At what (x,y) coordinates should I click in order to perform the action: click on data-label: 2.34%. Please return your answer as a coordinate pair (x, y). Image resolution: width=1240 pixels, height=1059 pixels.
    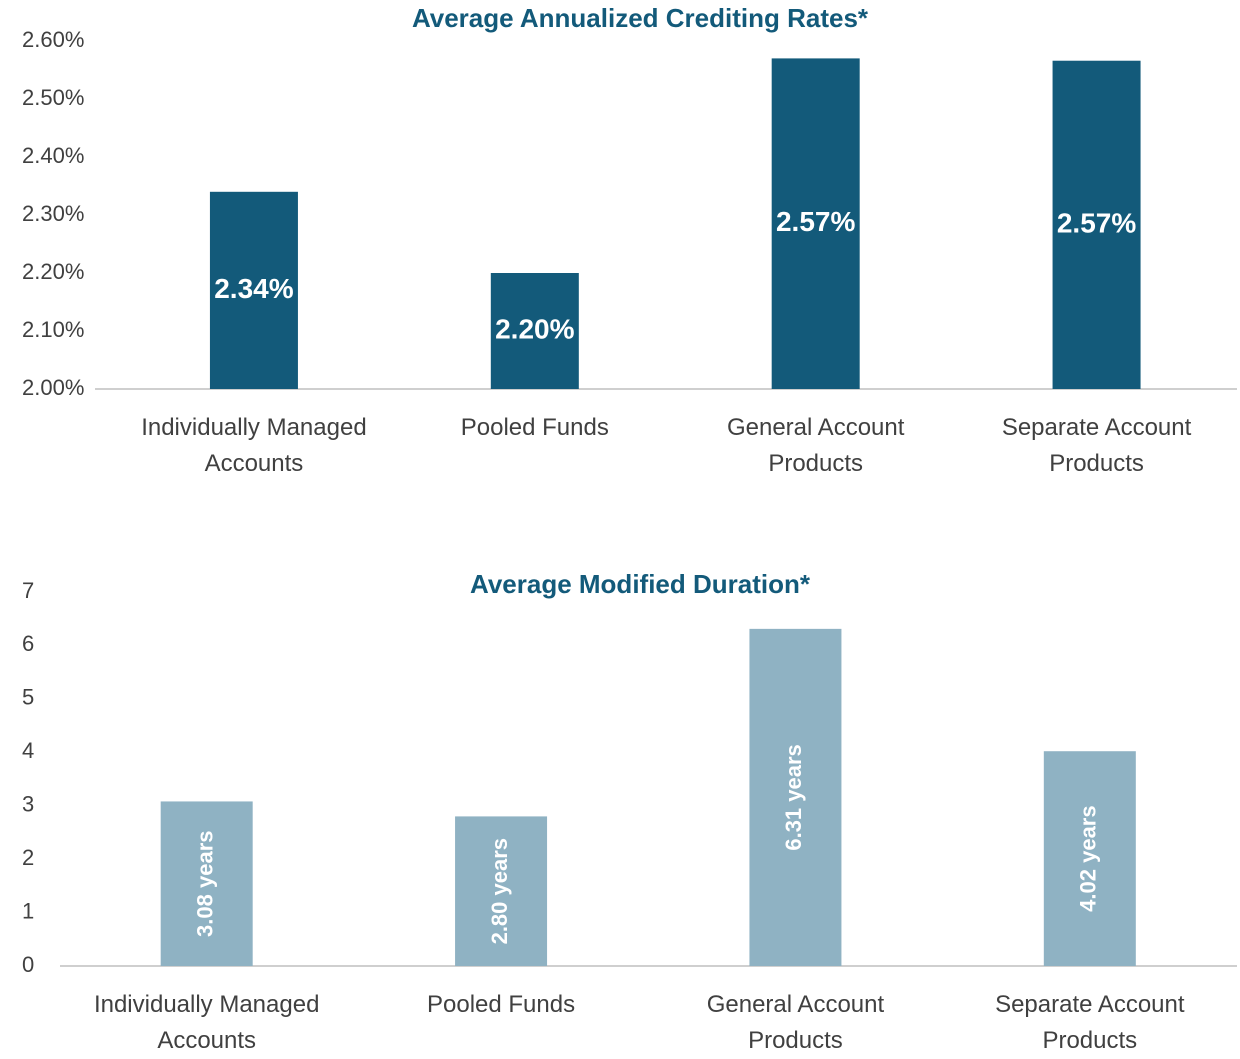
    Looking at the image, I should click on (253, 288).